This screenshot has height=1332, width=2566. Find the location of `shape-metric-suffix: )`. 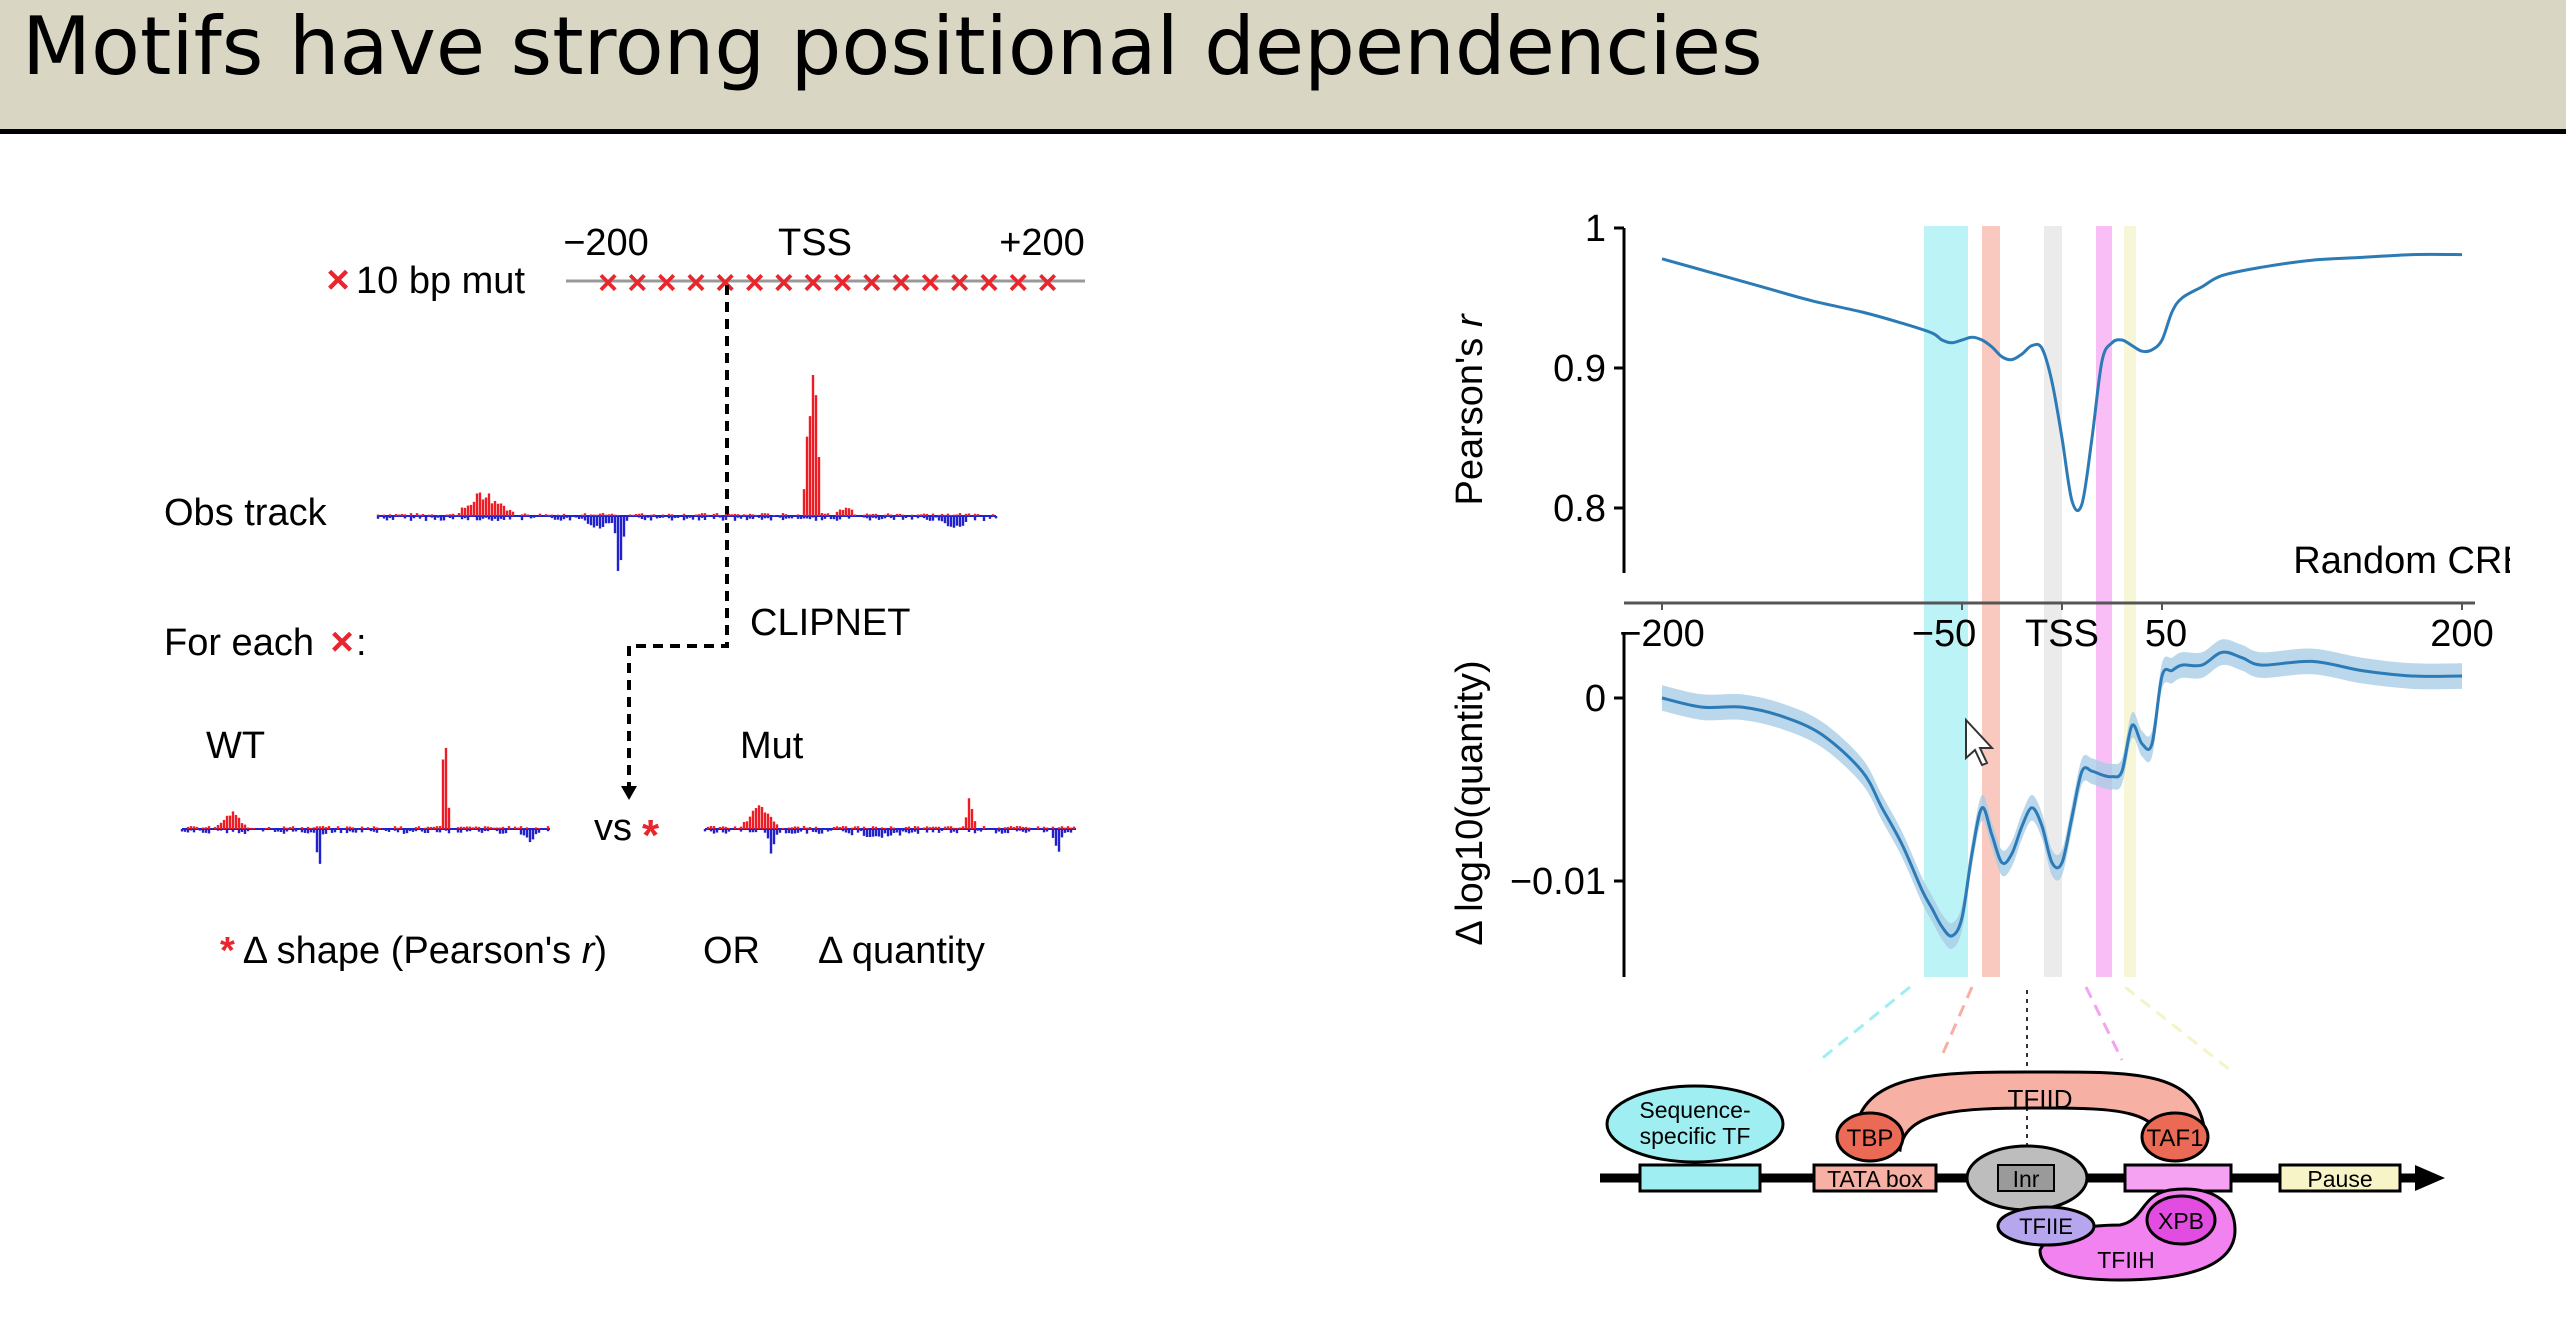

shape-metric-suffix: ) is located at coordinates (600, 951).